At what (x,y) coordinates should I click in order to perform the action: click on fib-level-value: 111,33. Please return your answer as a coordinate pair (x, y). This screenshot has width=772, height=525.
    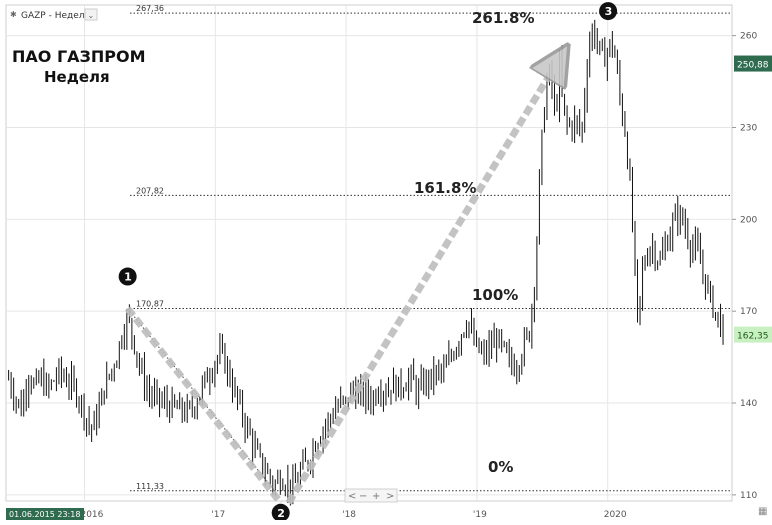
    Looking at the image, I should click on (150, 486).